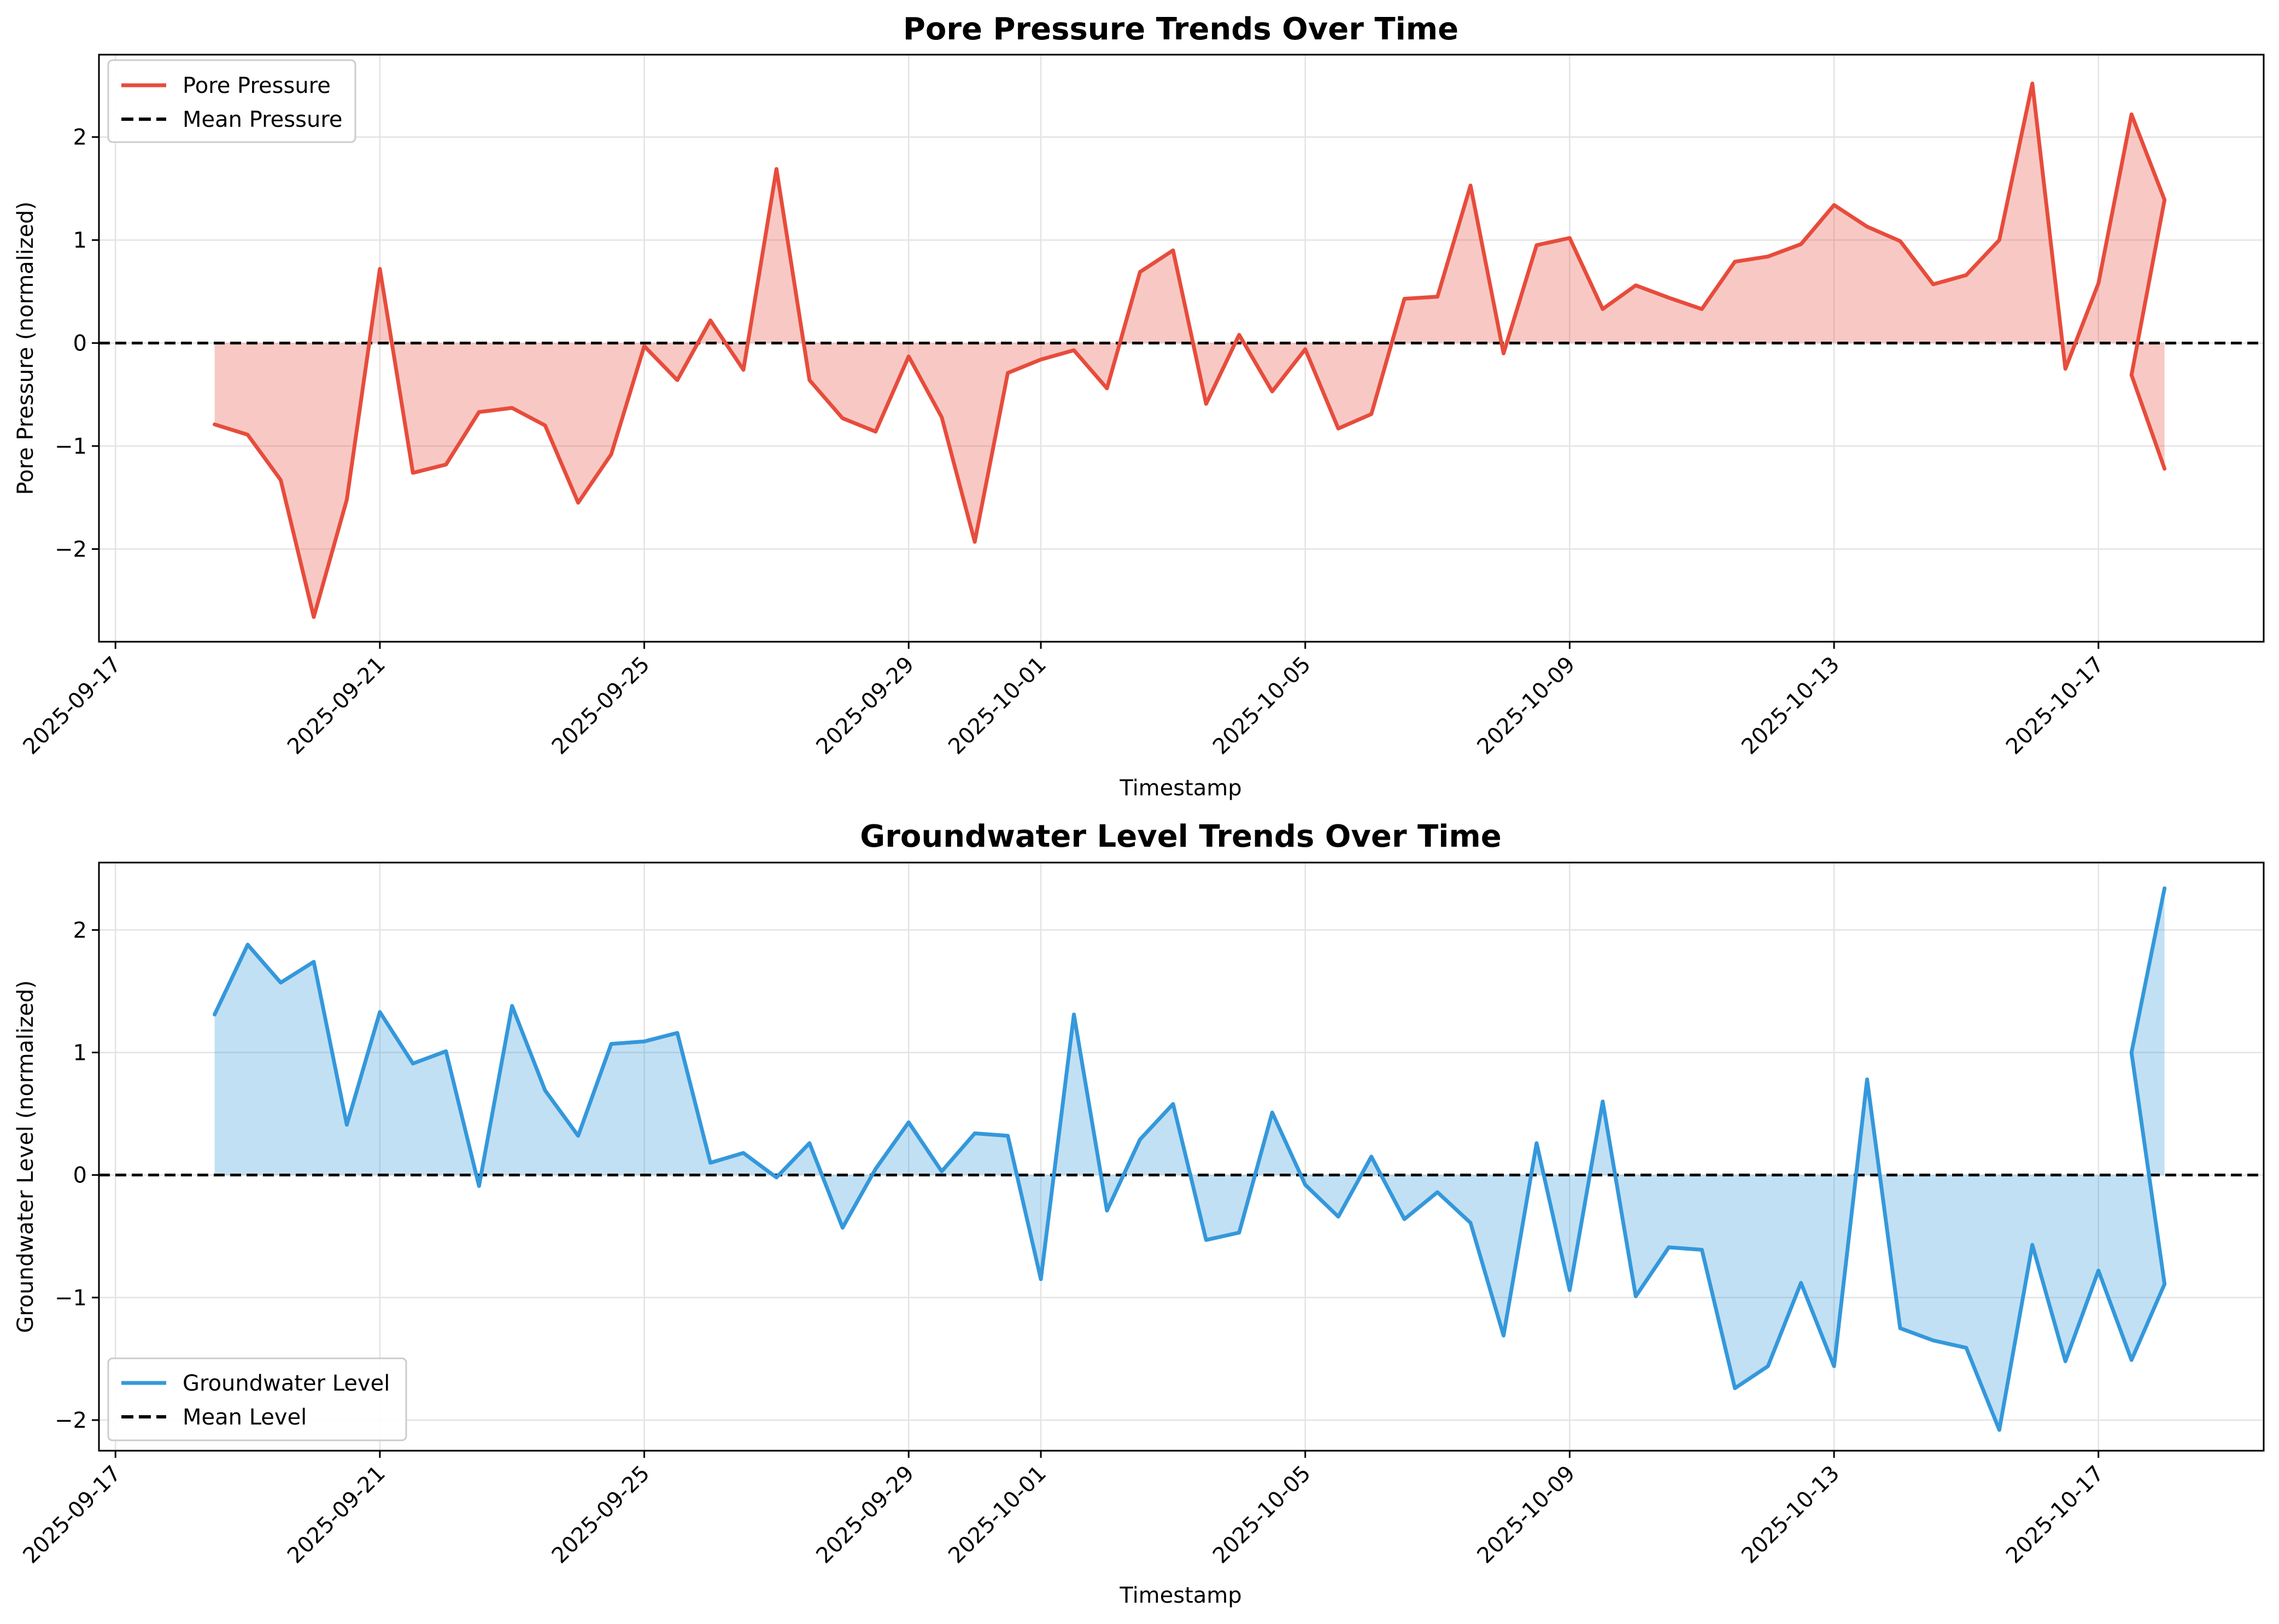 This screenshot has width=2279, height=1624. What do you see at coordinates (1180, 29) in the screenshot?
I see `chart-title: Pore Pressure Trends Over Time` at bounding box center [1180, 29].